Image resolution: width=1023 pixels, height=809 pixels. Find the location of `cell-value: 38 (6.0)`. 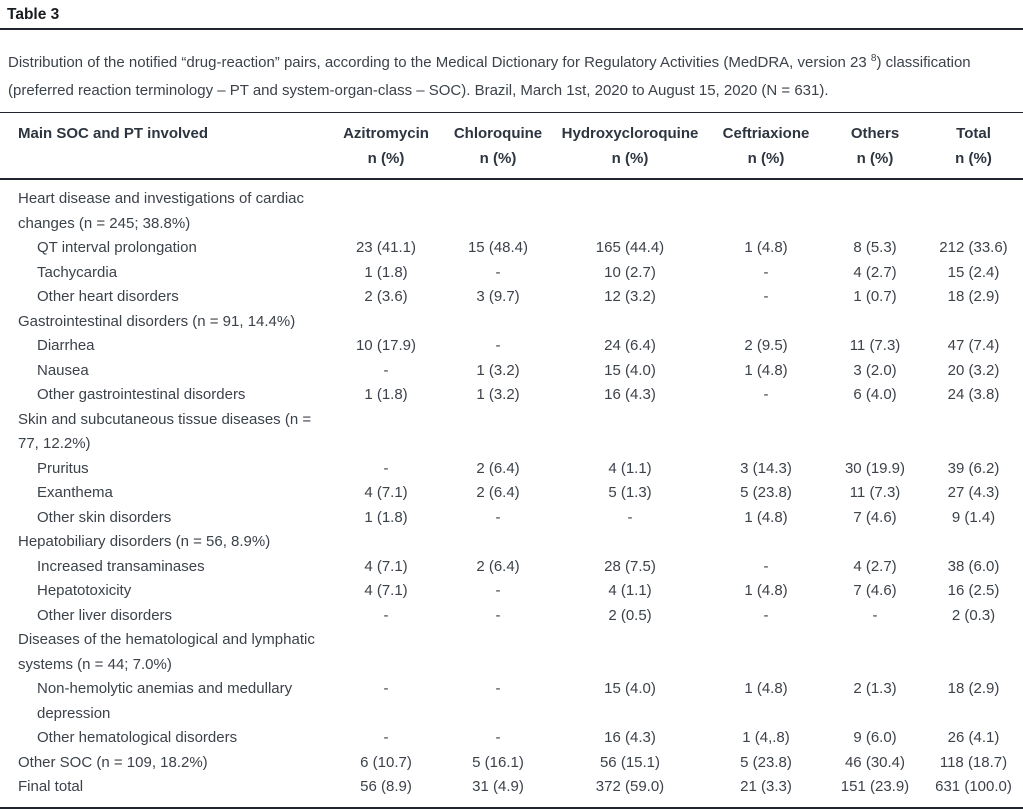

cell-value: 38 (6.0) is located at coordinates (973, 566).